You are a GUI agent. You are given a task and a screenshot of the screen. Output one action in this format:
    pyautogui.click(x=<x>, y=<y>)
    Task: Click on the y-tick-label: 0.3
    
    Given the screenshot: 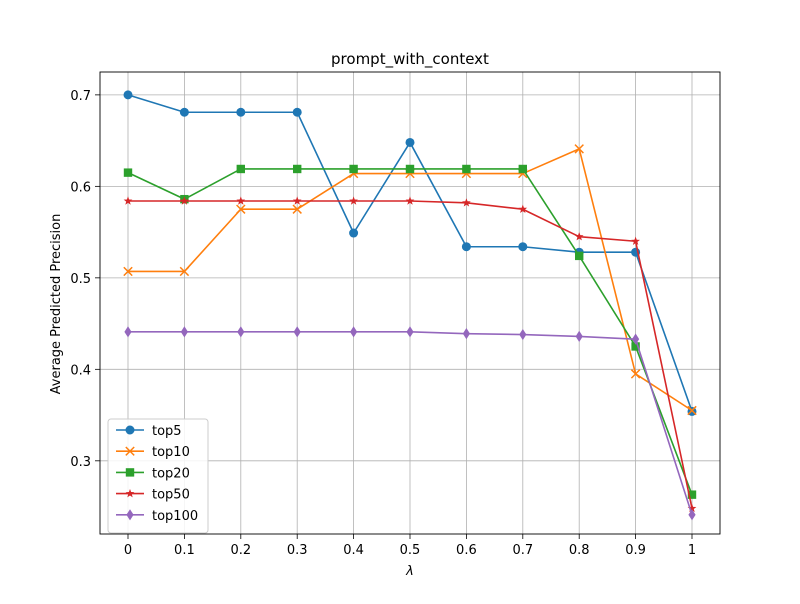 What is the action you would take?
    pyautogui.click(x=80, y=462)
    